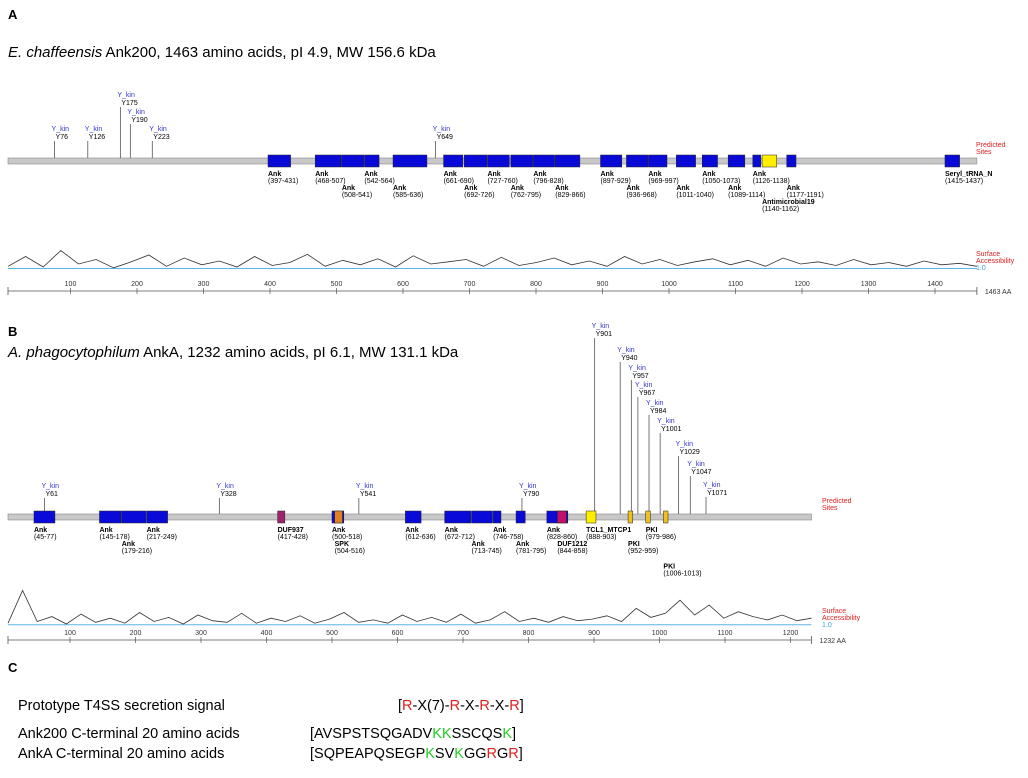 Image resolution: width=1028 pixels, height=778 pixels. What do you see at coordinates (479, 195) in the screenshot?
I see `domain-range: (692-726)` at bounding box center [479, 195].